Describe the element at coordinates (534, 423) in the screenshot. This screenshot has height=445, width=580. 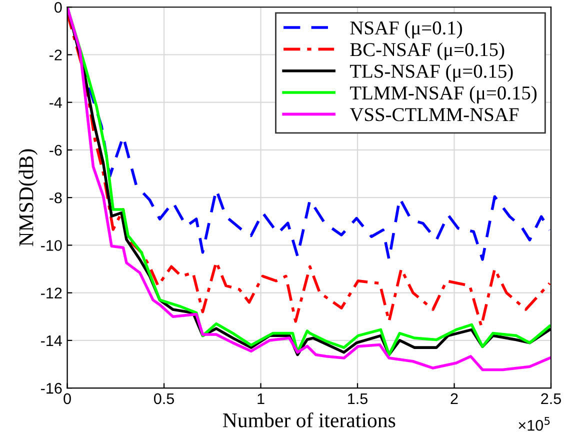
I see `text: ×10$^{5}$` at that location.